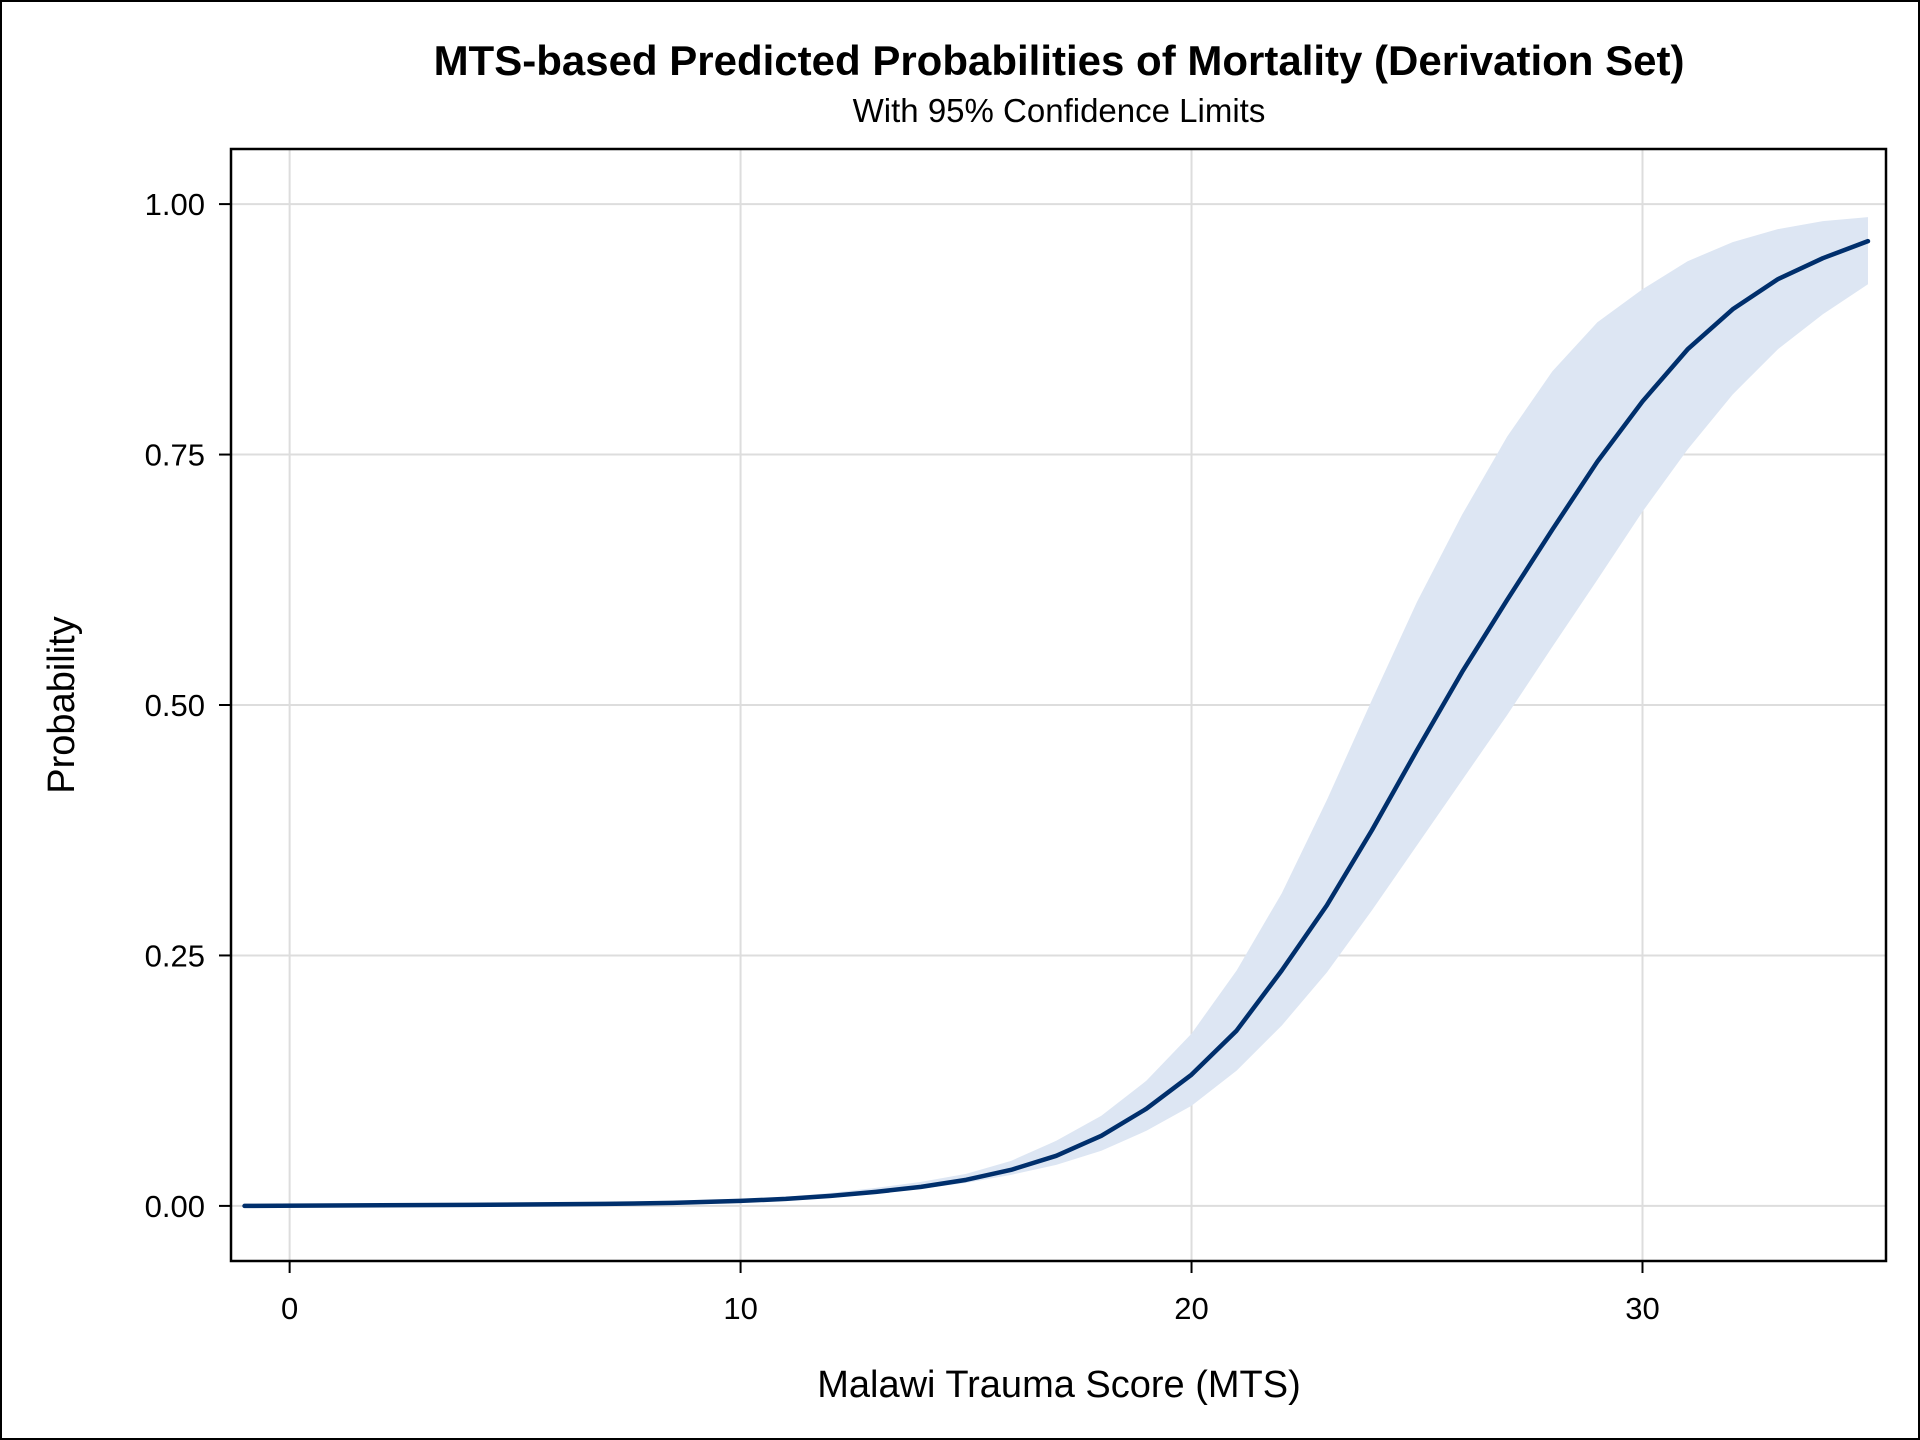 This screenshot has height=1440, width=1920. What do you see at coordinates (175, 705) in the screenshot?
I see `y-tick-label: 0.50` at bounding box center [175, 705].